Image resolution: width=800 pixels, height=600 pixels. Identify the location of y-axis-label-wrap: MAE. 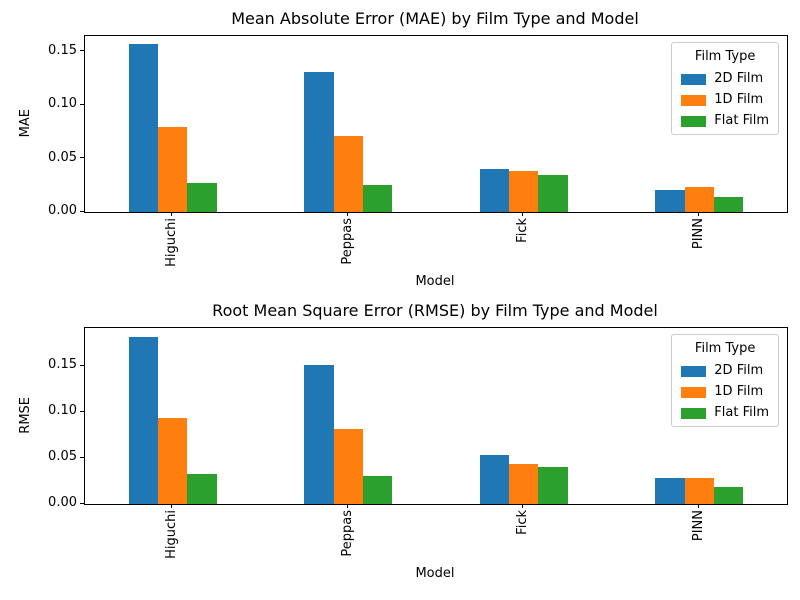
(25, 123).